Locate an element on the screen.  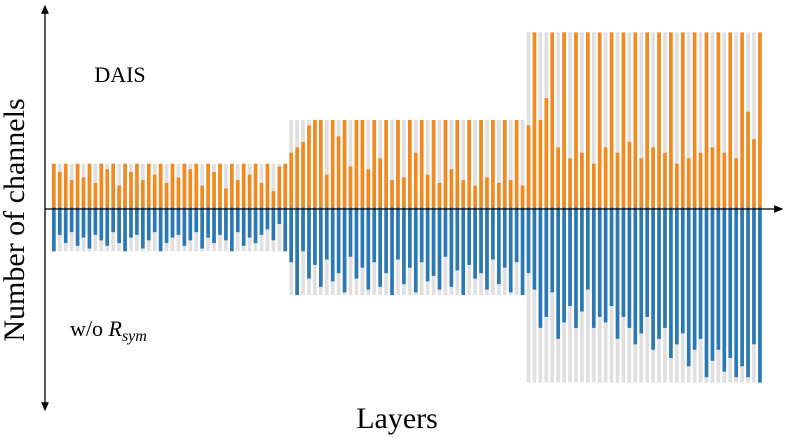
series-label-text: w/o is located at coordinates (86, 328).